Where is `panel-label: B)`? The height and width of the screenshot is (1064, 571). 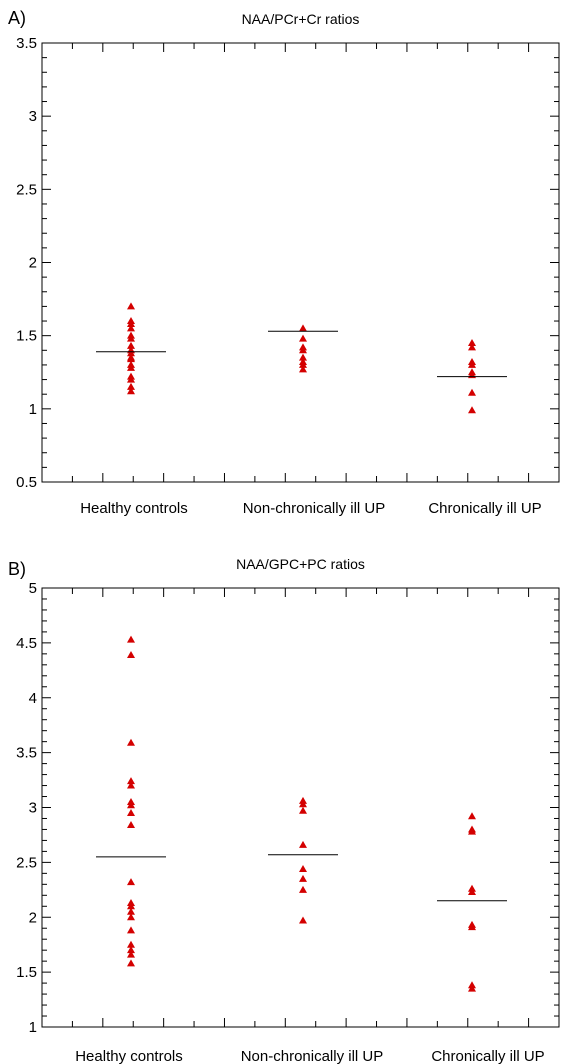 panel-label: B) is located at coordinates (17, 569).